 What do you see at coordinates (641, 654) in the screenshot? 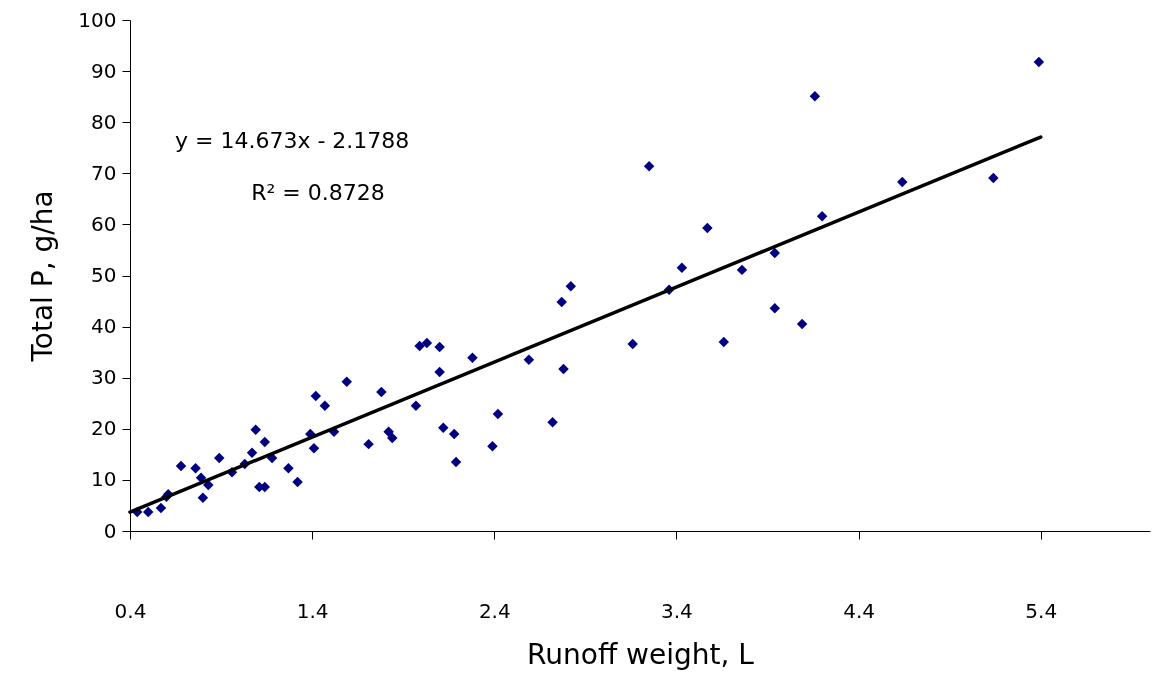
I see `x-axis-title: Runoff weight, L` at bounding box center [641, 654].